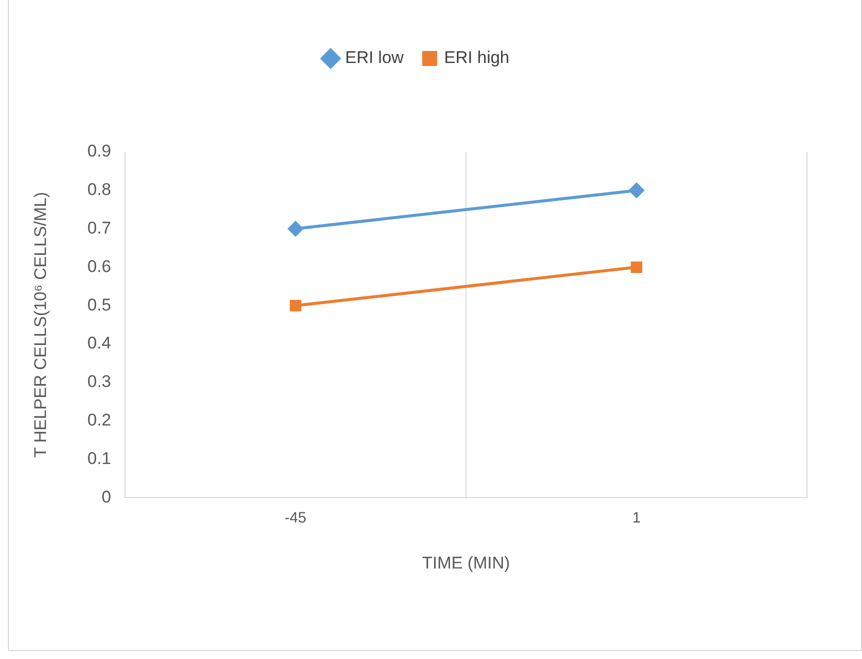  What do you see at coordinates (374, 58) in the screenshot?
I see `legend-label: ERI low` at bounding box center [374, 58].